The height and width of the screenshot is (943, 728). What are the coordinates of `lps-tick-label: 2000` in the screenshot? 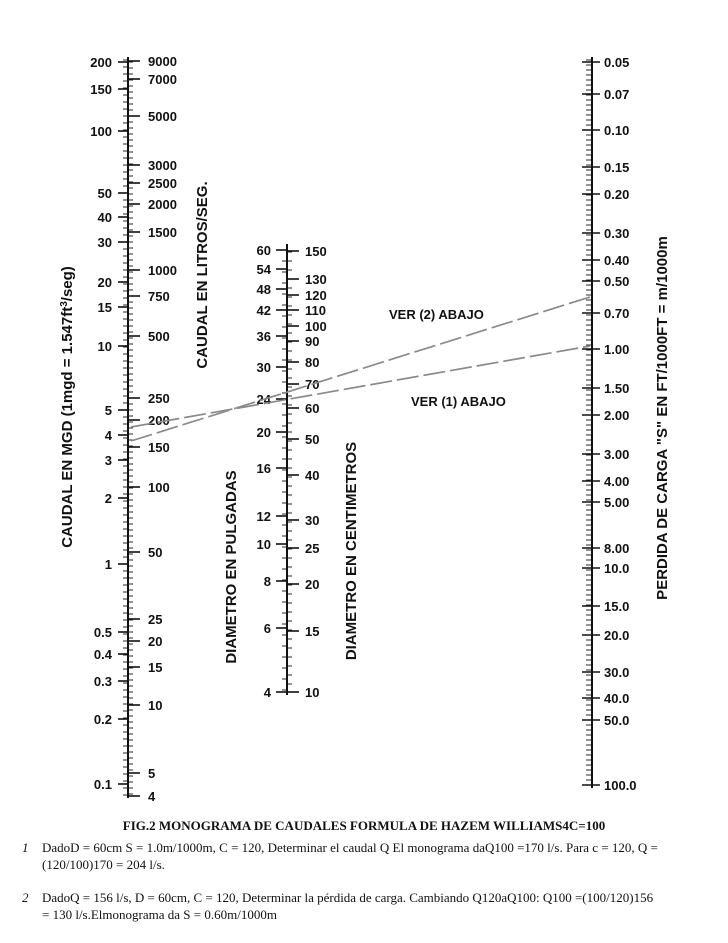 It's located at (162, 204).